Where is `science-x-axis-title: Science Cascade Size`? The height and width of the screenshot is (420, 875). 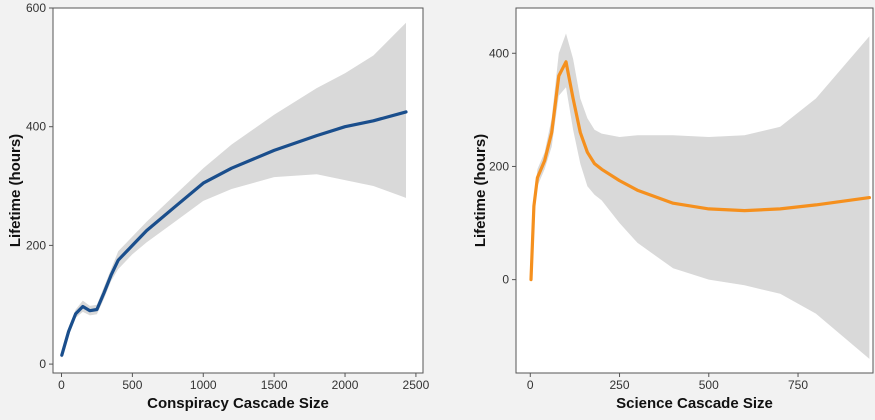
science-x-axis-title: Science Cascade Size is located at coordinates (694, 403).